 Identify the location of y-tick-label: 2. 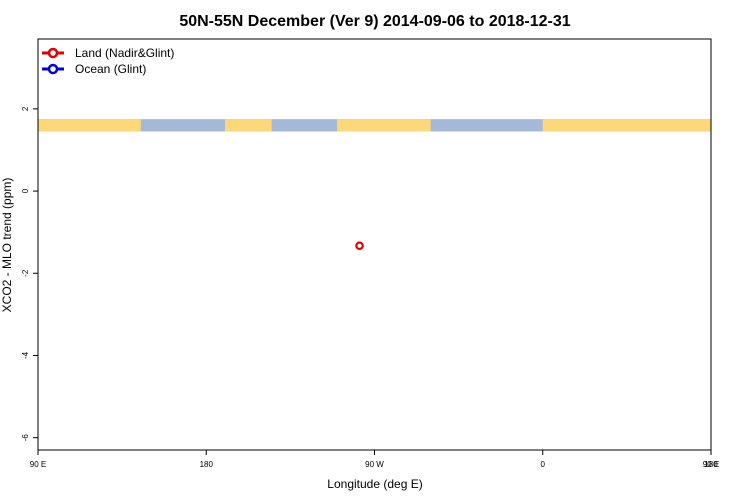
(25, 108).